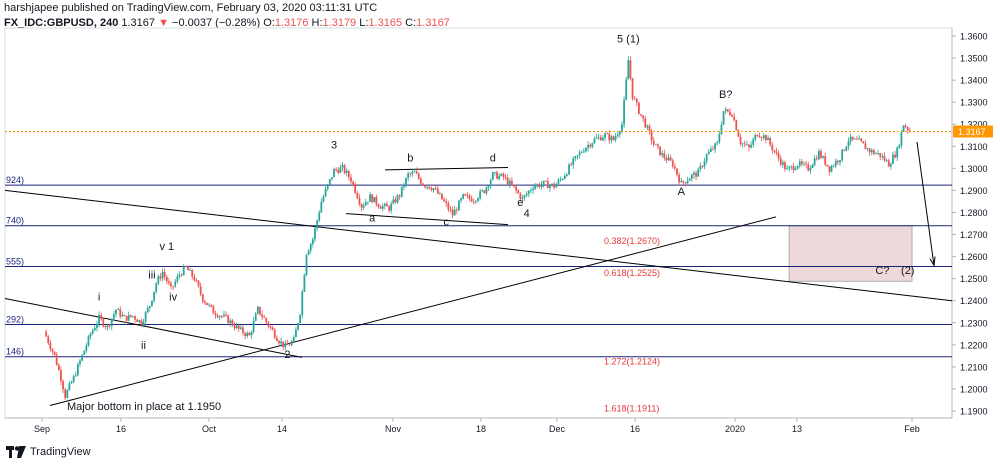 The width and height of the screenshot is (1000, 467). What do you see at coordinates (61, 23) in the screenshot?
I see `symbol-label: FX_IDC:GBPUSD, 240` at bounding box center [61, 23].